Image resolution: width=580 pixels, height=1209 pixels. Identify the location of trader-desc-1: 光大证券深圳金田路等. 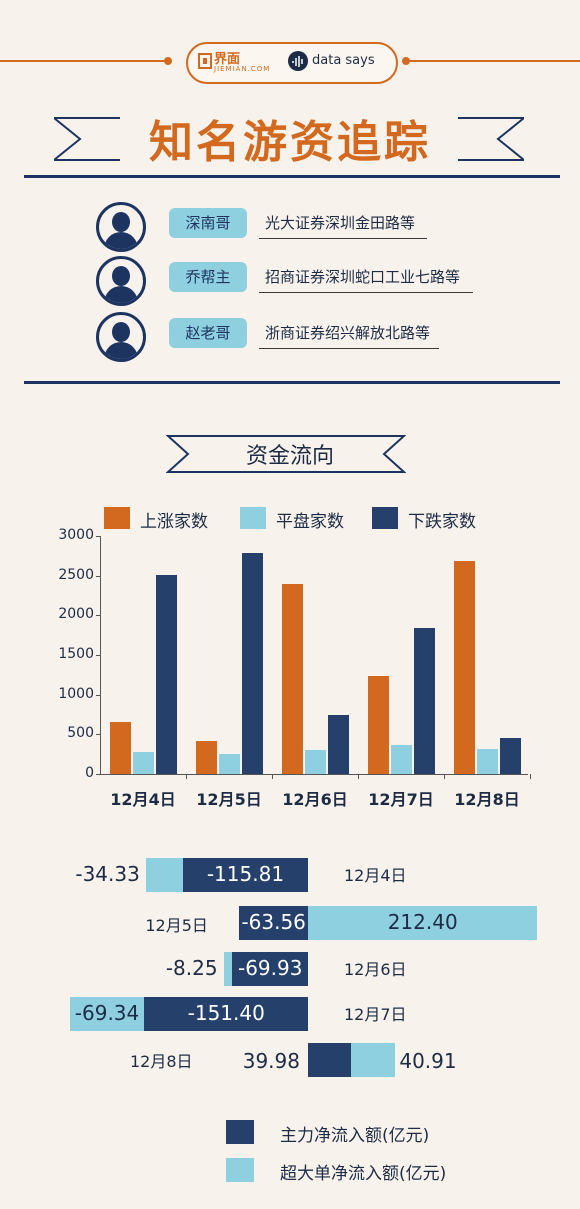
(340, 223).